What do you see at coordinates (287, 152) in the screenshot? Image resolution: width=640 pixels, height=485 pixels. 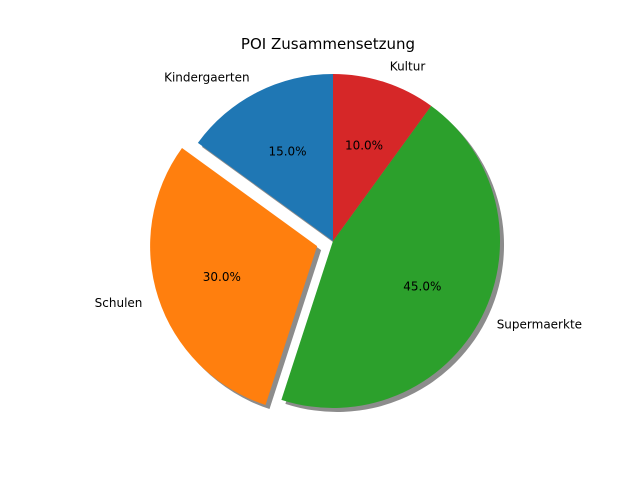 I see `slice-percent-kindergaerten: 15.0%` at bounding box center [287, 152].